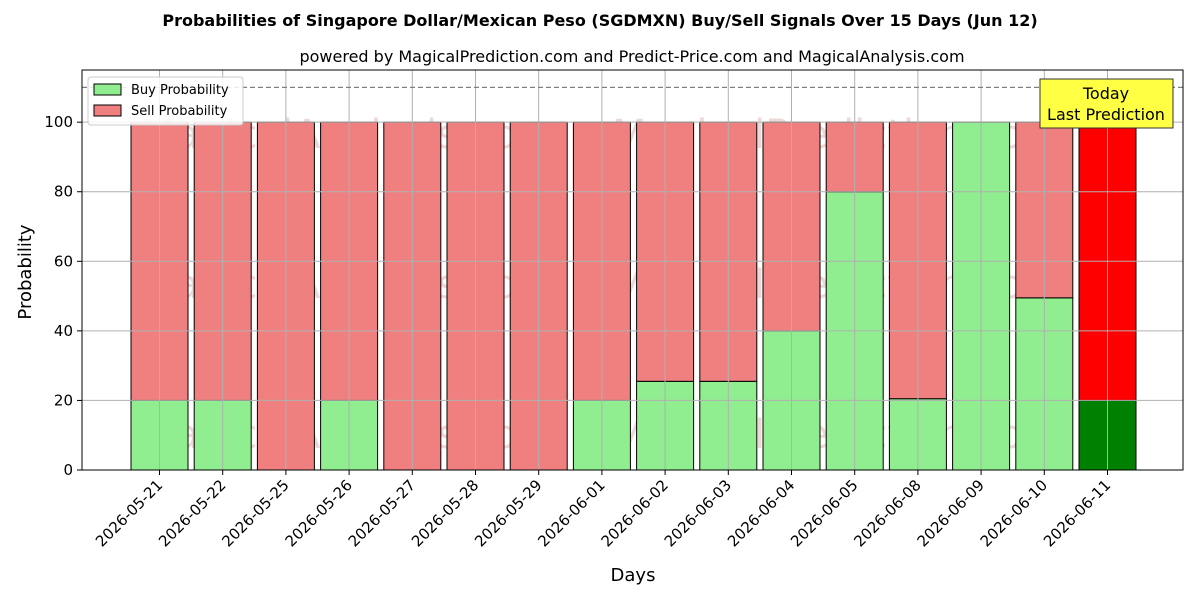  What do you see at coordinates (1014, 513) in the screenshot?
I see `x-tick-label: 2026-06-10` at bounding box center [1014, 513].